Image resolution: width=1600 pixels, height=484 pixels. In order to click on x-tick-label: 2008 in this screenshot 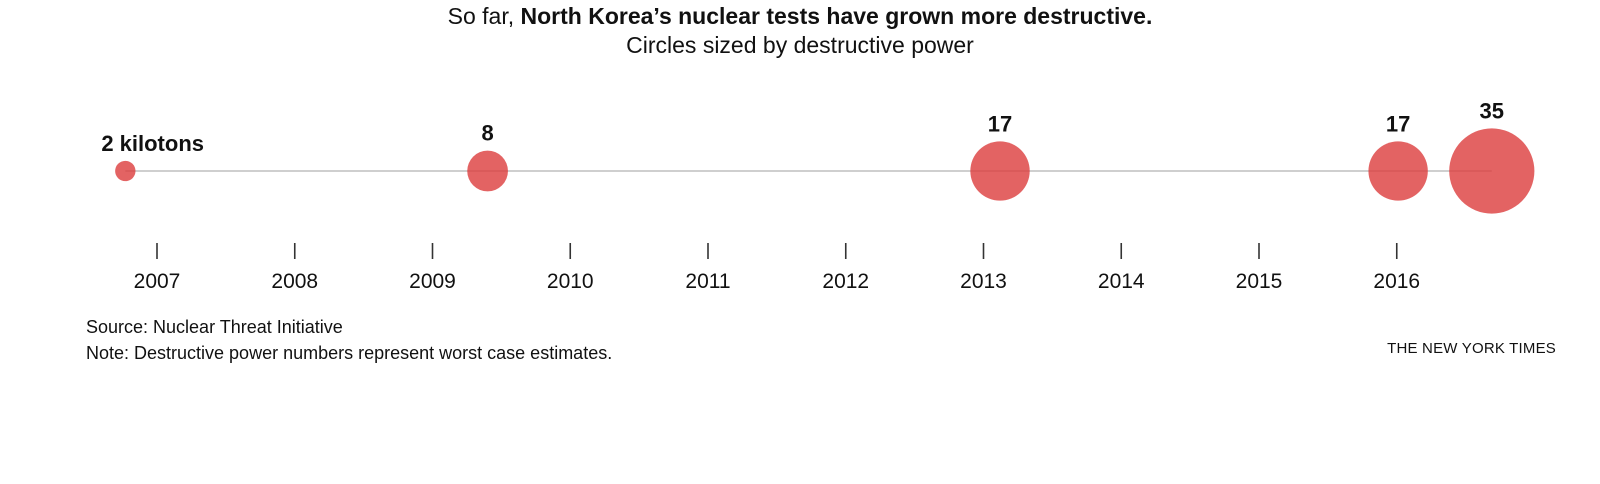, I will do `click(294, 281)`.